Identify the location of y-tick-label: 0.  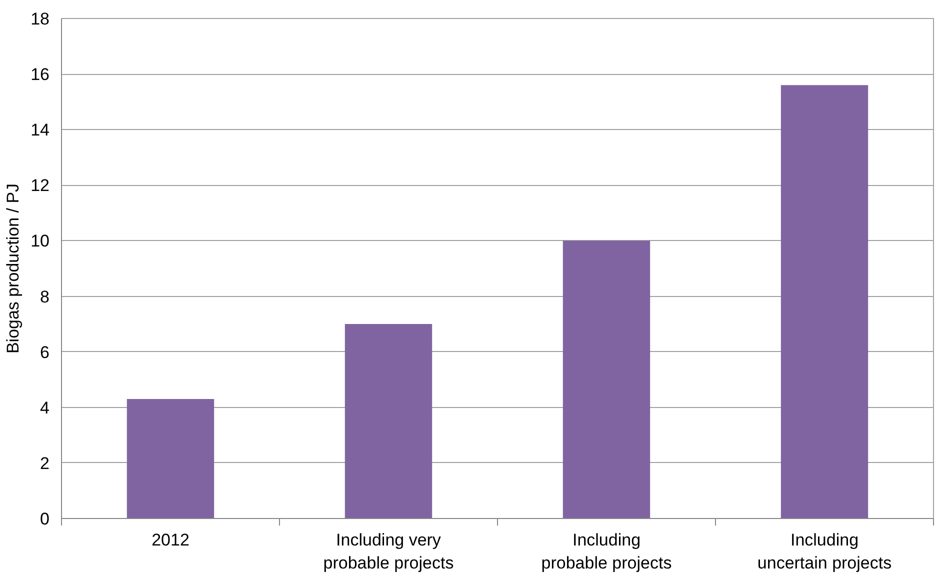
(45, 519).